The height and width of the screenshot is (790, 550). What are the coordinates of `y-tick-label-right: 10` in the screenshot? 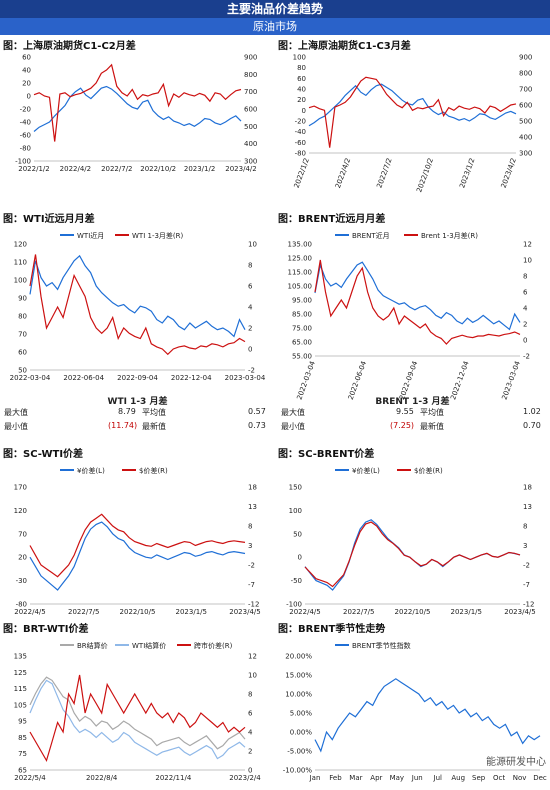 It's located at (252, 245).